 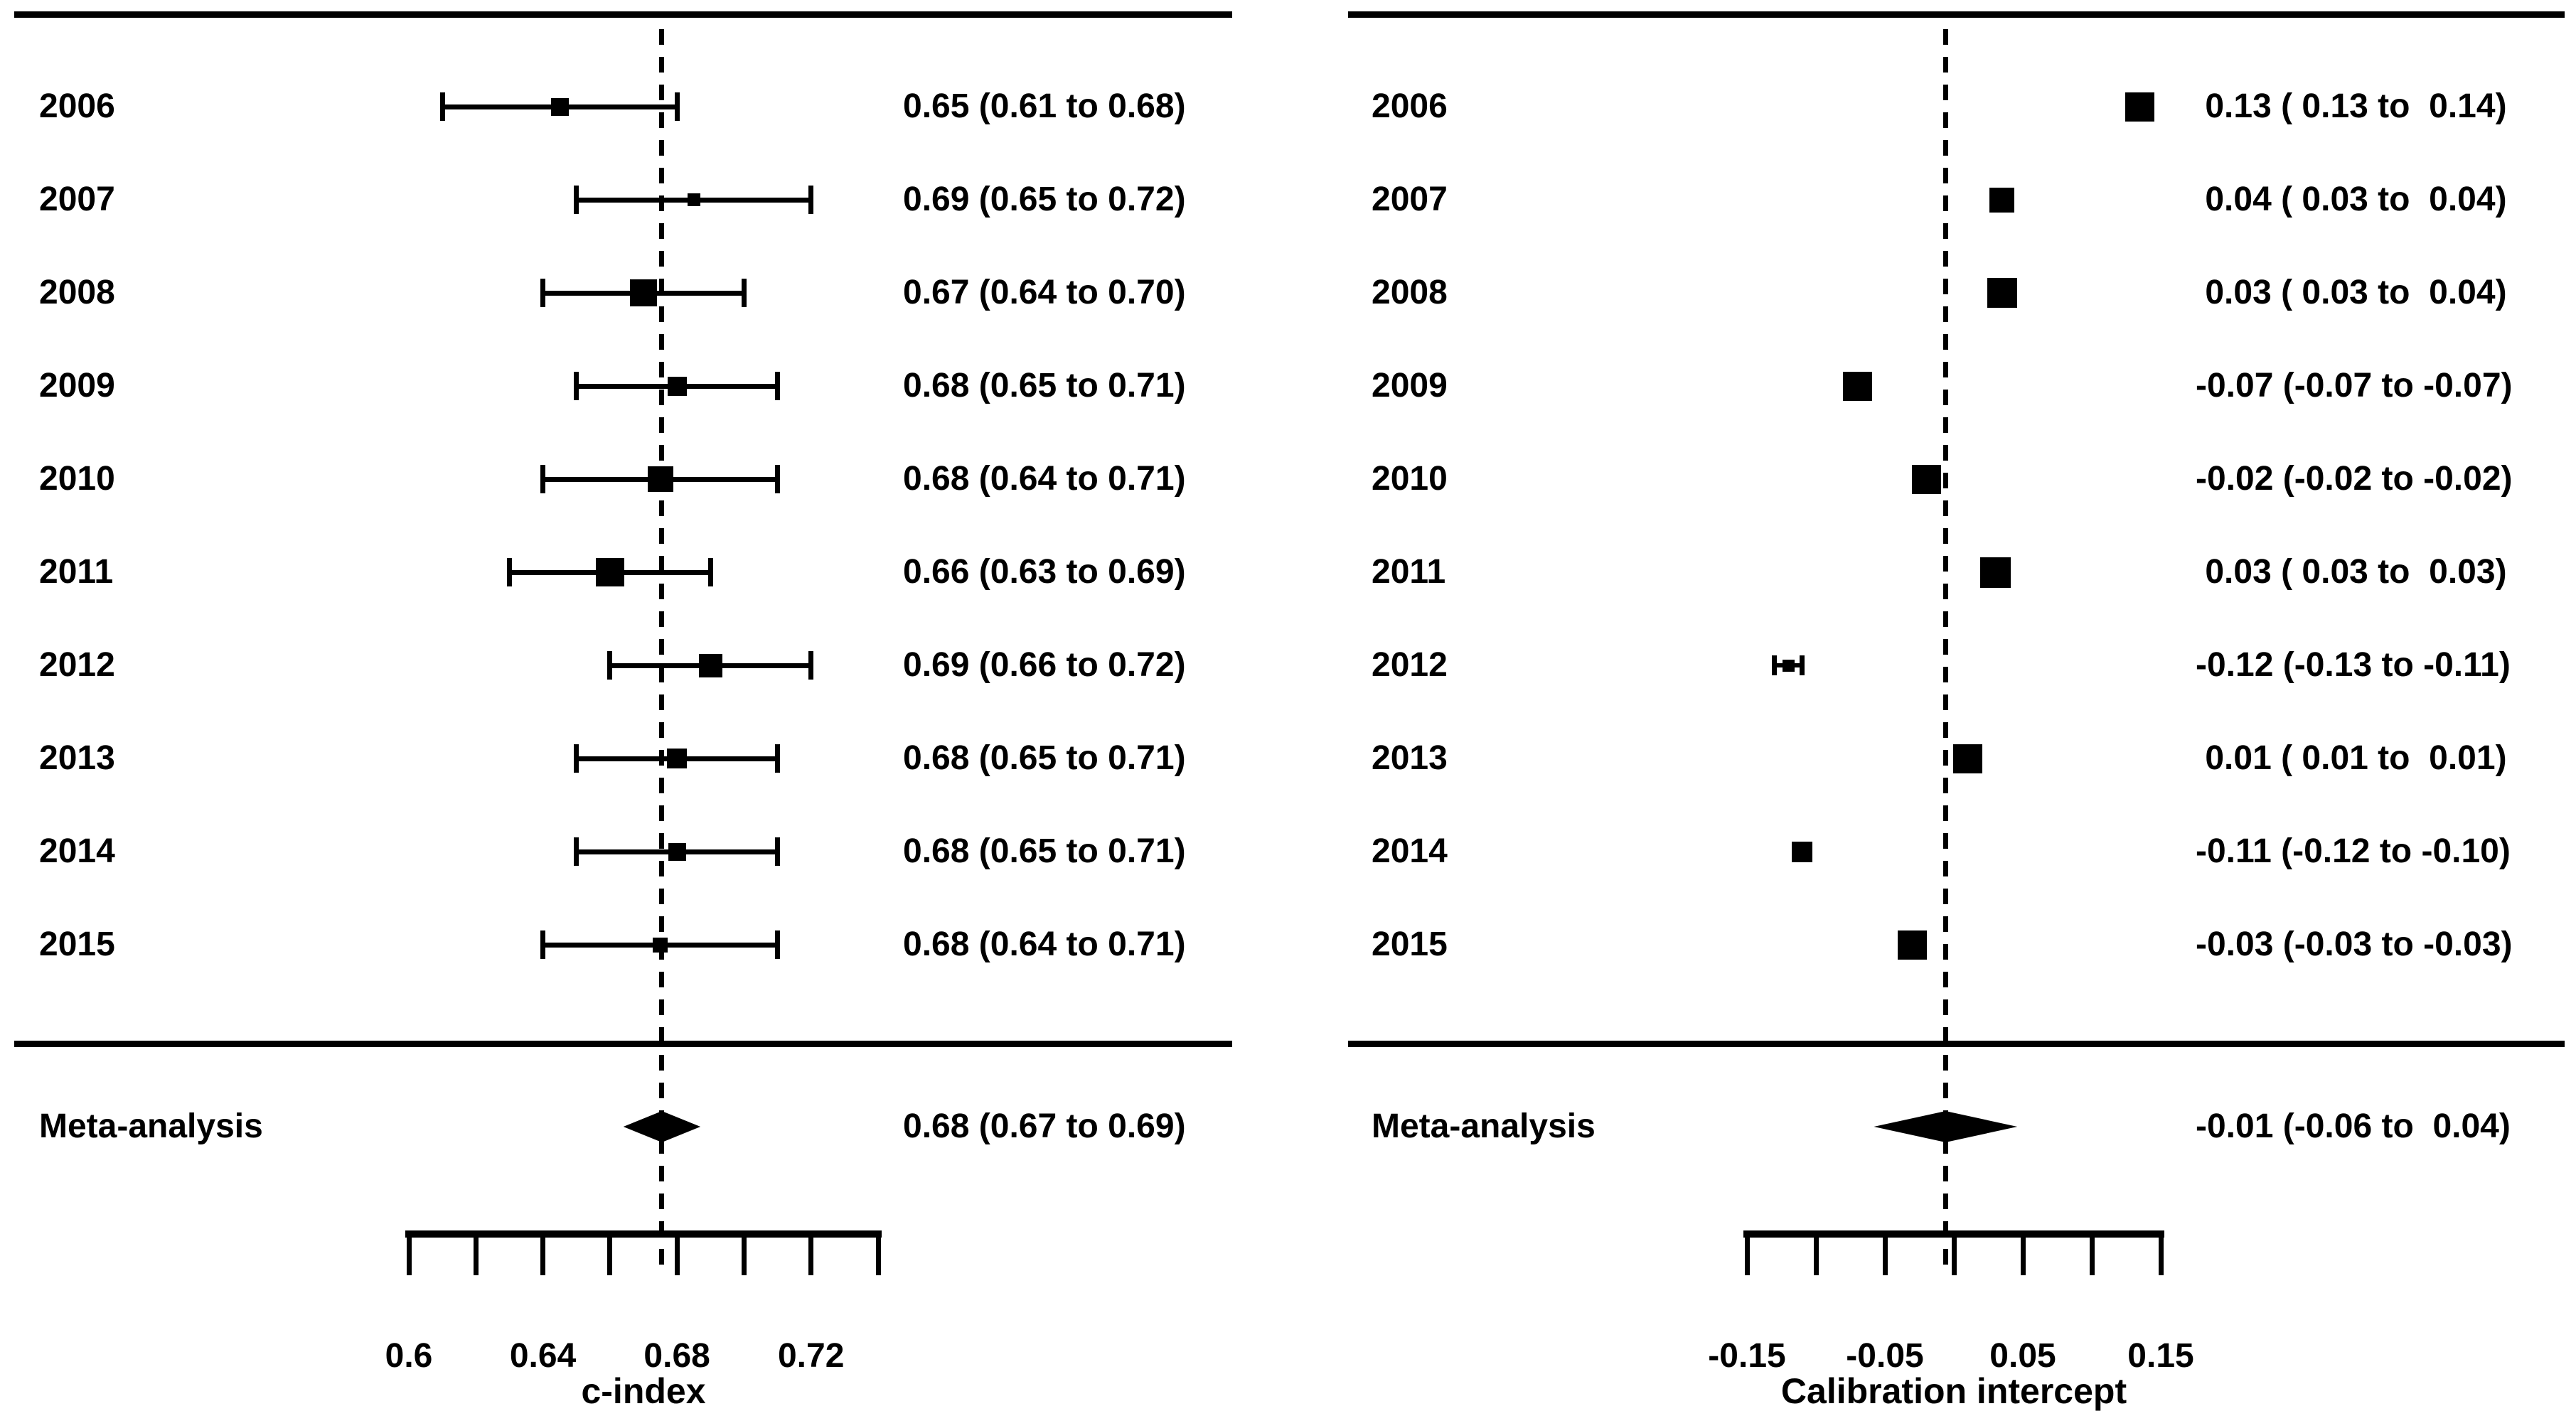 I want to click on estimate-ci-text: 0.66 (0.63 to 0.69), so click(x=1044, y=572).